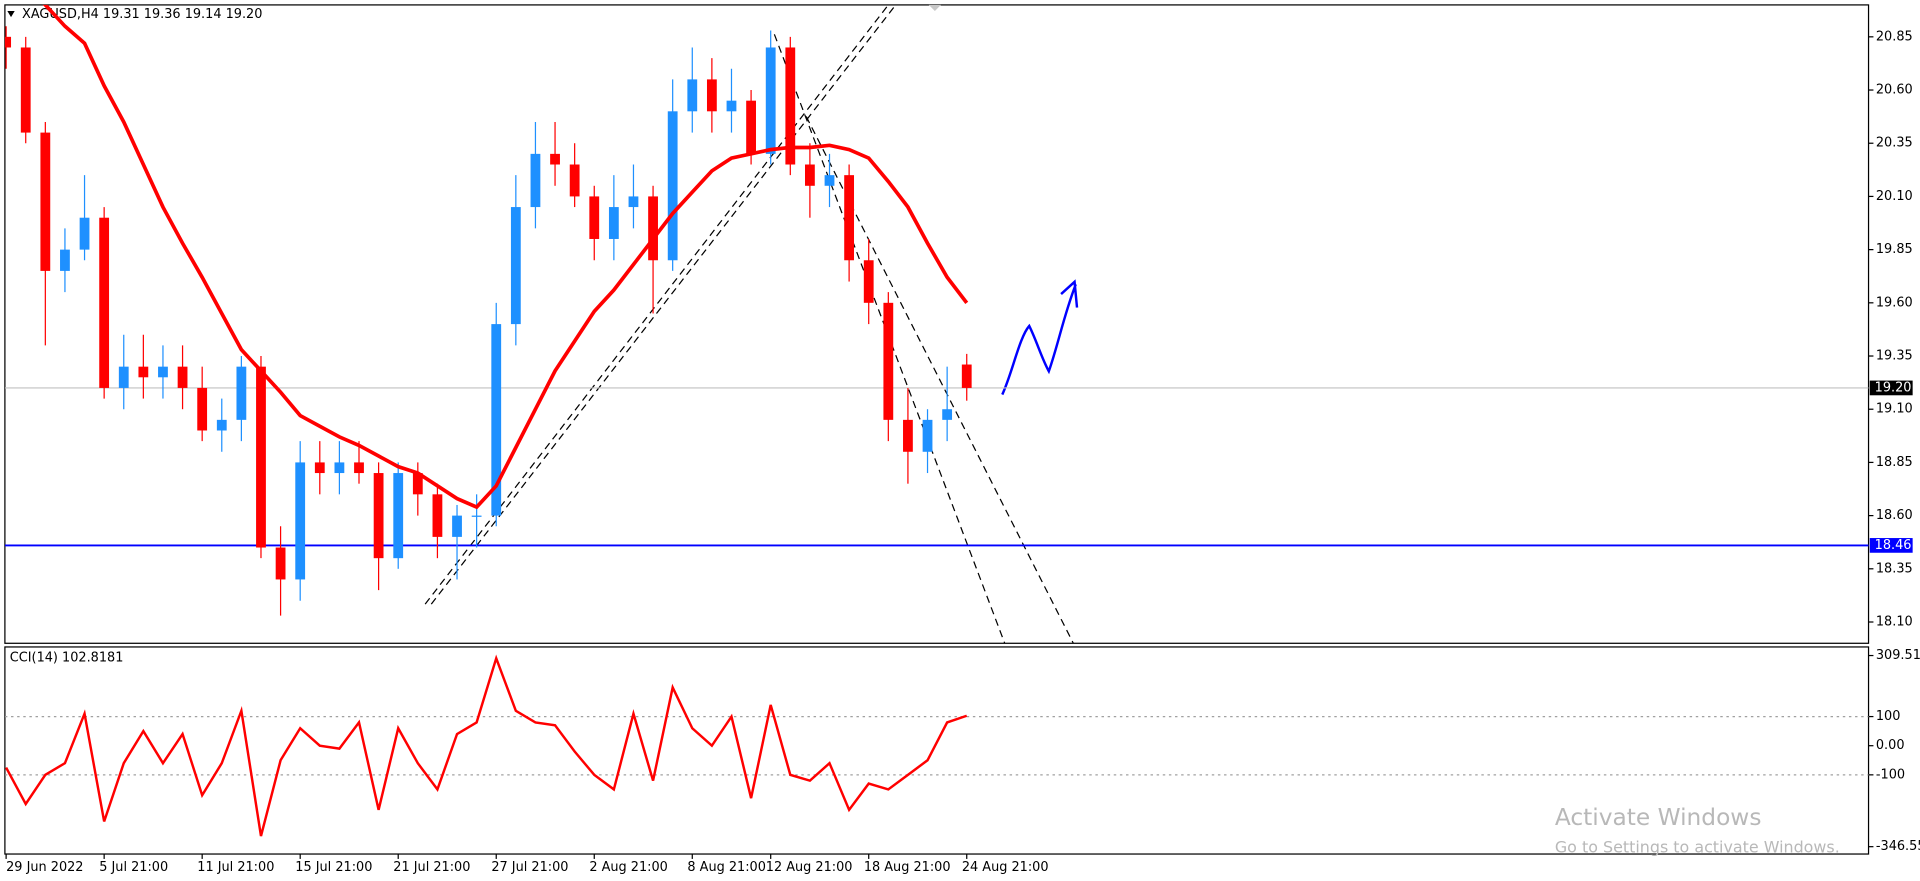 The height and width of the screenshot is (881, 1920). I want to click on x-tick-label: 21 Jul 21:00, so click(431, 867).